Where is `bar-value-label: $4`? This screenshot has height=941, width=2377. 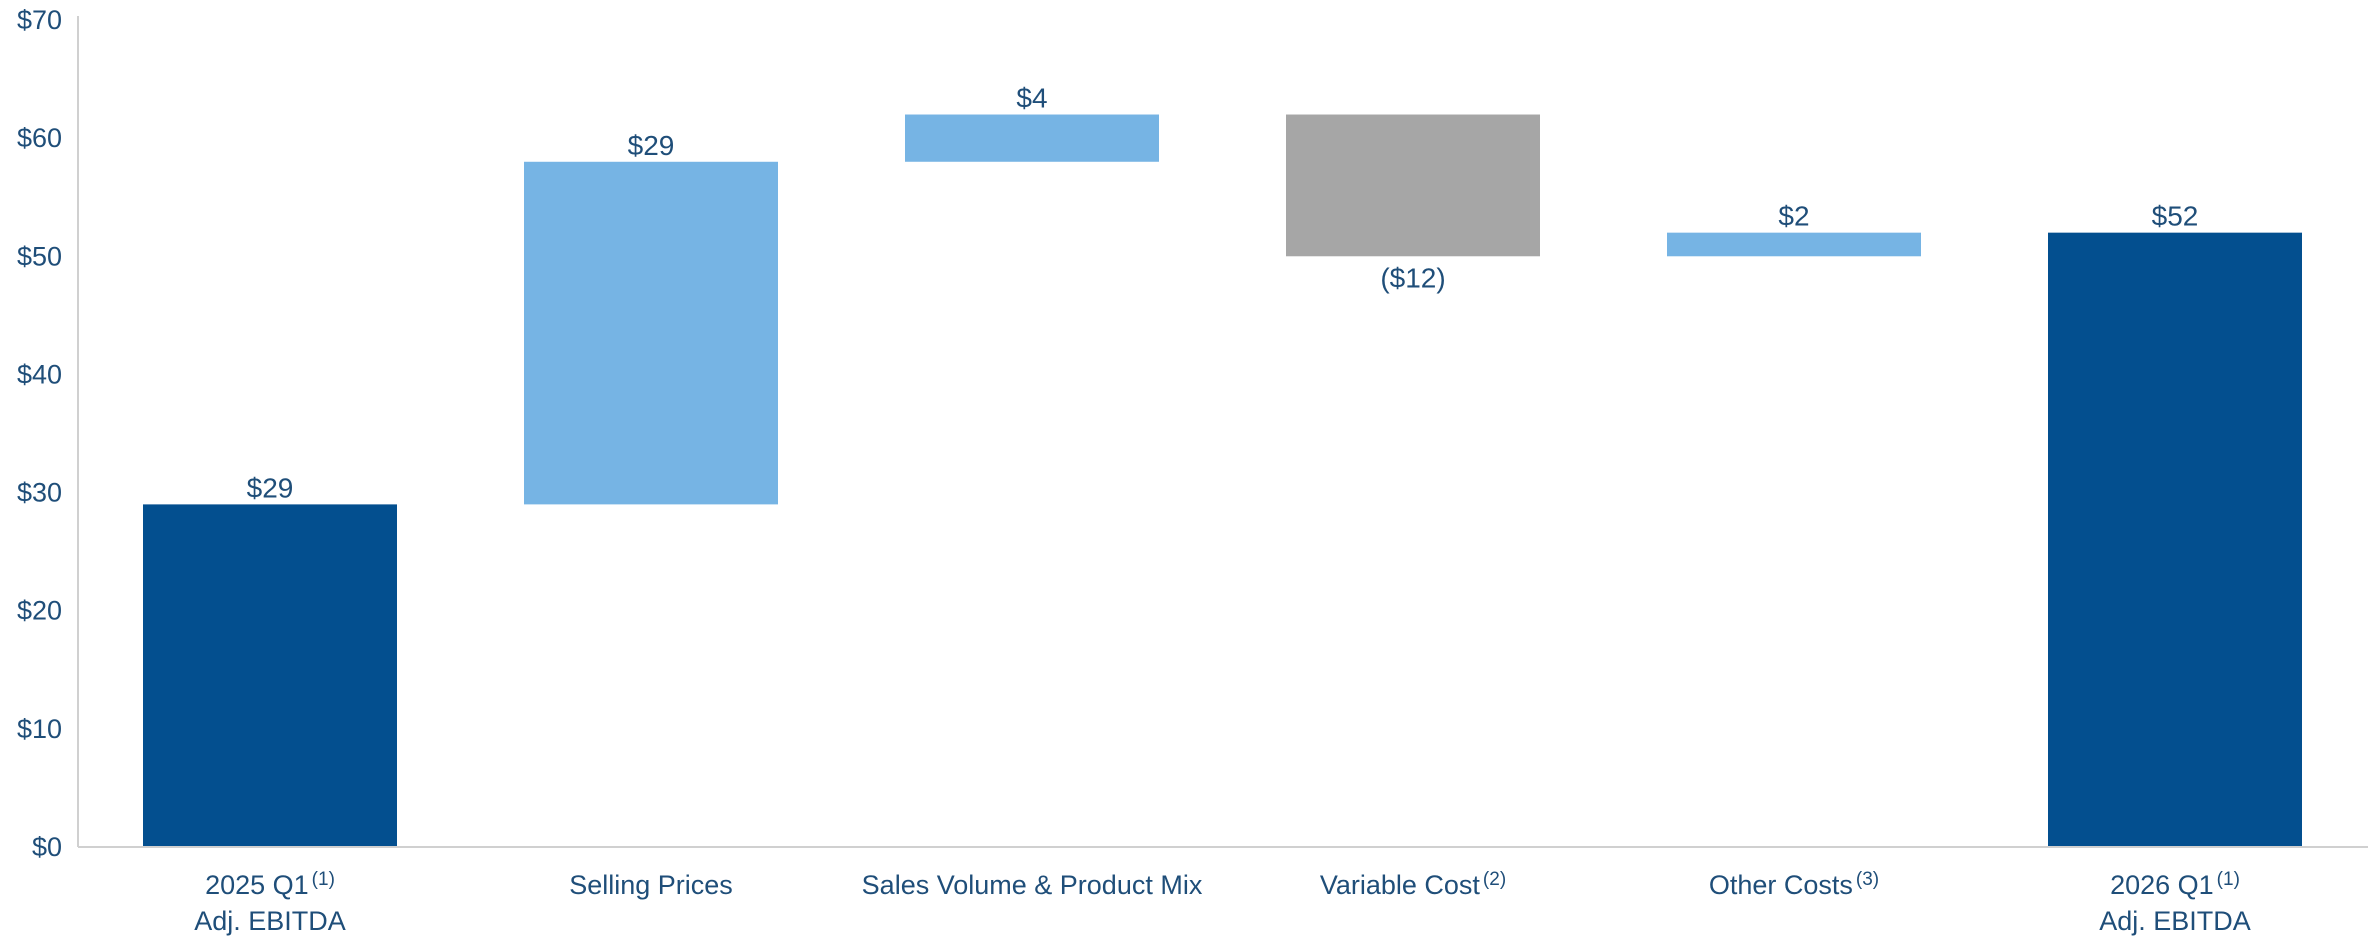
bar-value-label: $4 is located at coordinates (1031, 98).